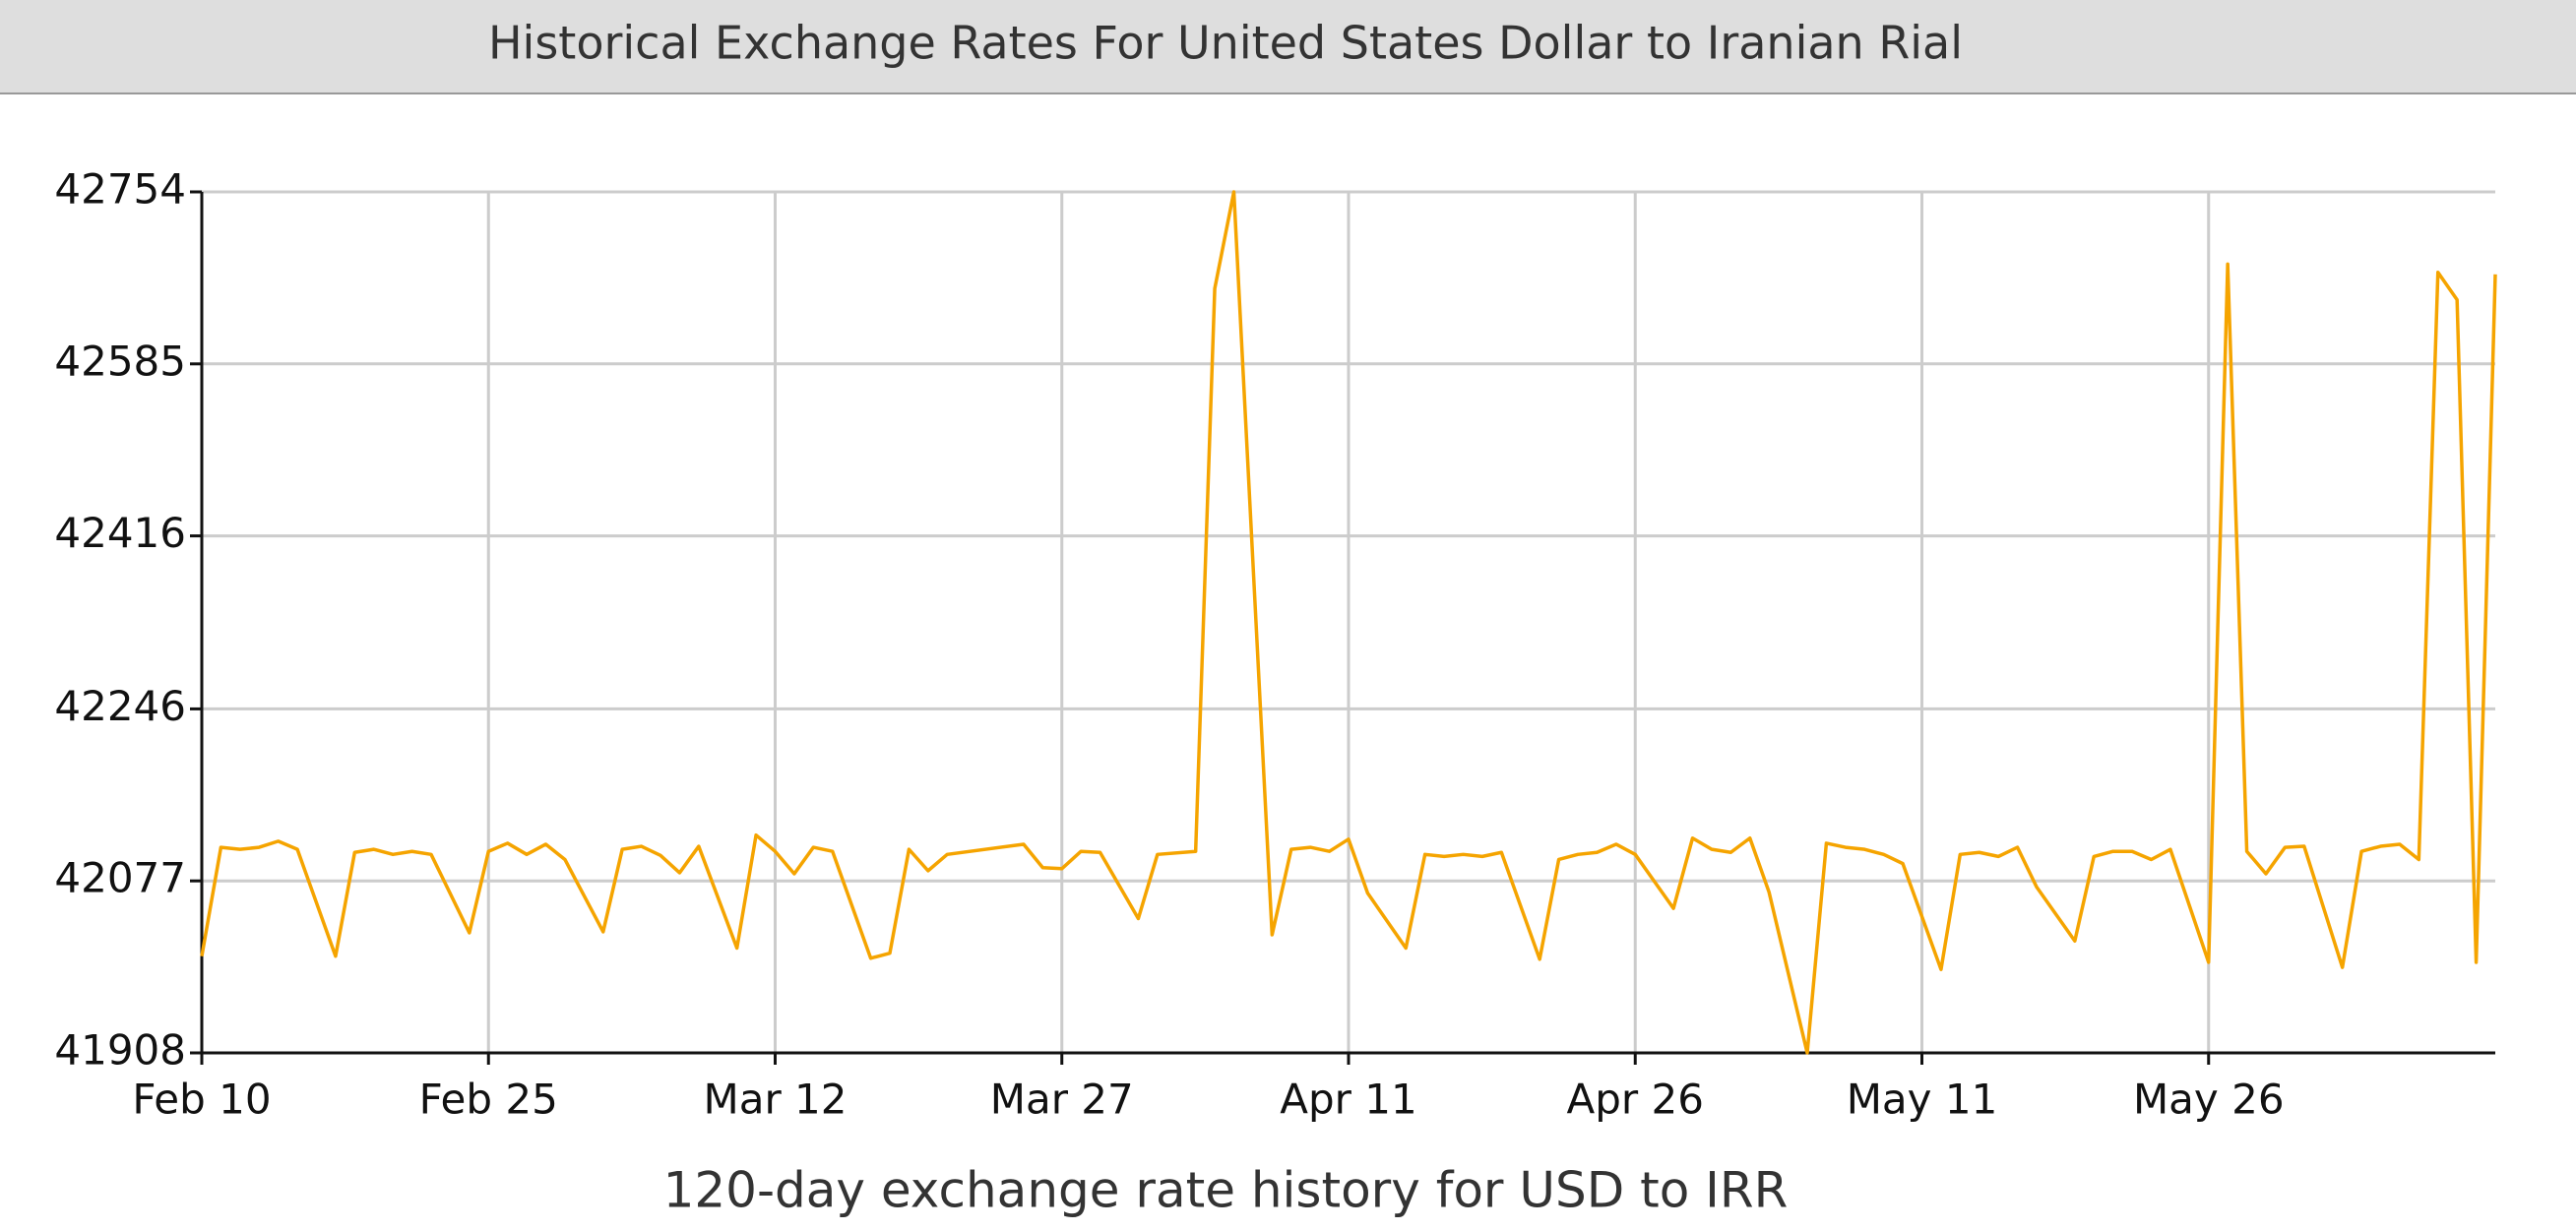  Describe the element at coordinates (2209, 1100) in the screenshot. I see `x-tick-label: May 26` at that location.